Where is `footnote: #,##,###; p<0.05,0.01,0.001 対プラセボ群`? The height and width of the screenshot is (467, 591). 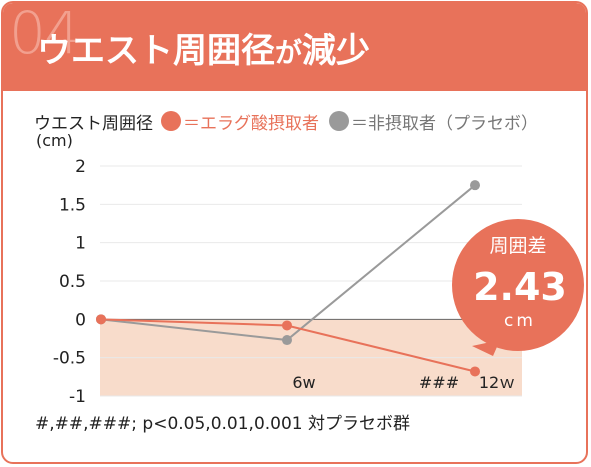 footnote: #,##,###; p<0.05,0.01,0.001 対プラセボ群 is located at coordinates (223, 424).